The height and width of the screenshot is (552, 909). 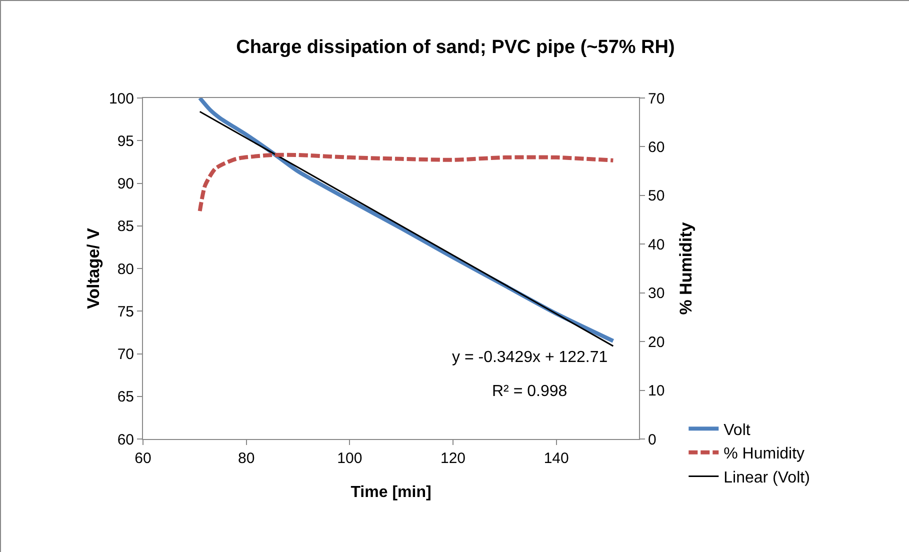 I want to click on x-axis-title: Time [min], so click(x=391, y=492).